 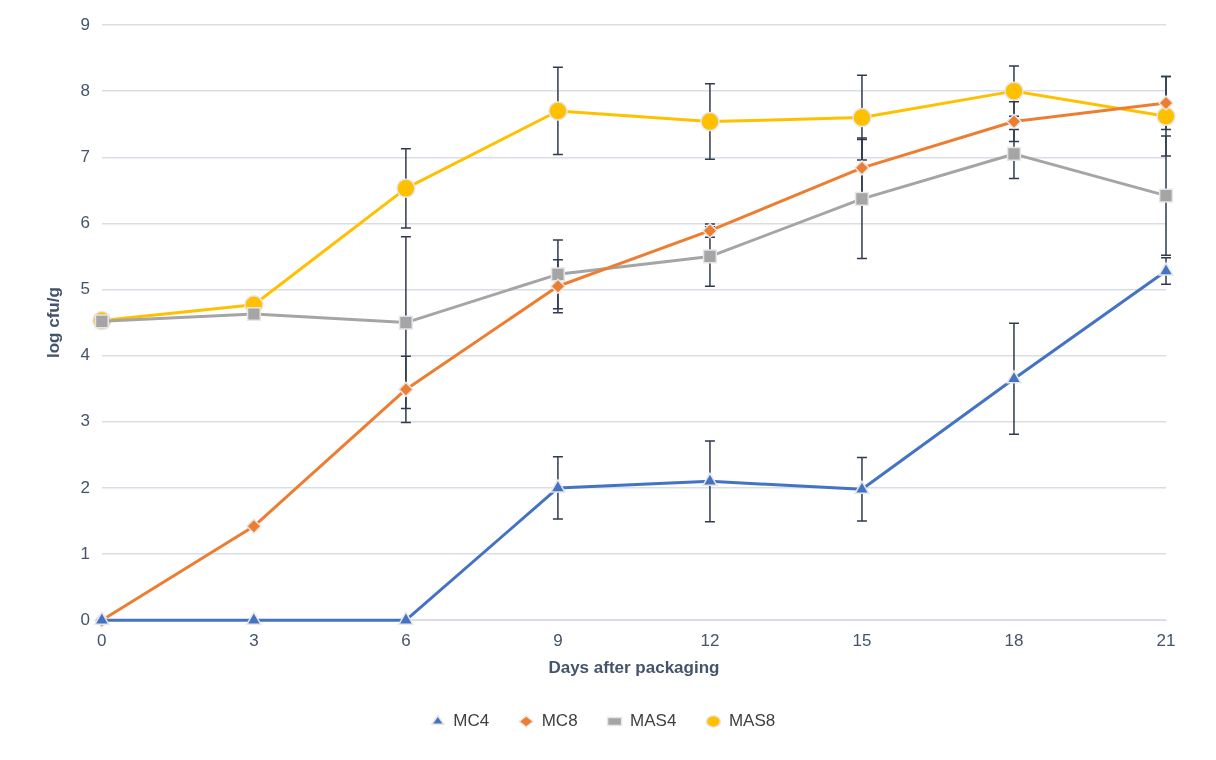 What do you see at coordinates (85, 619) in the screenshot?
I see `y-tick-label: 0` at bounding box center [85, 619].